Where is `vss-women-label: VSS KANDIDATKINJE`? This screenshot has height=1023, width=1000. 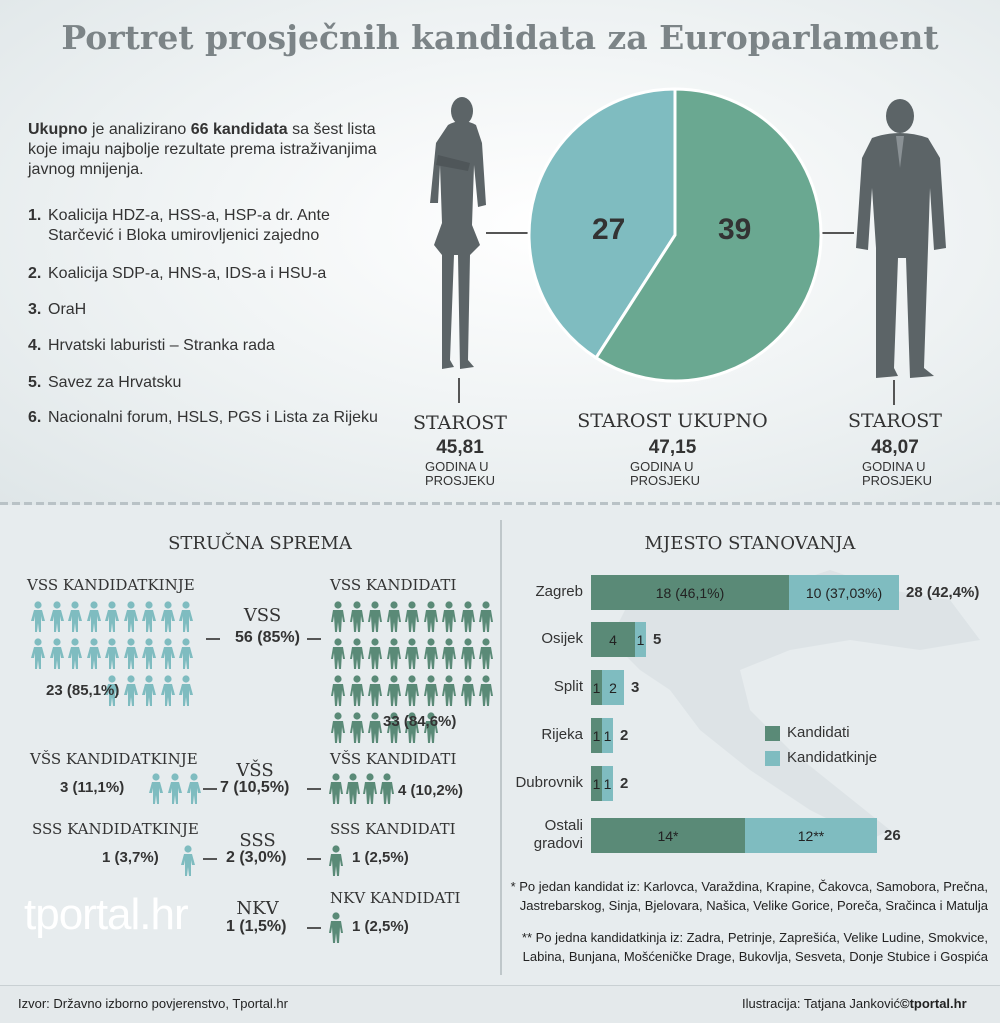 vss-women-label: VSS KANDIDATKINJE is located at coordinates (111, 585).